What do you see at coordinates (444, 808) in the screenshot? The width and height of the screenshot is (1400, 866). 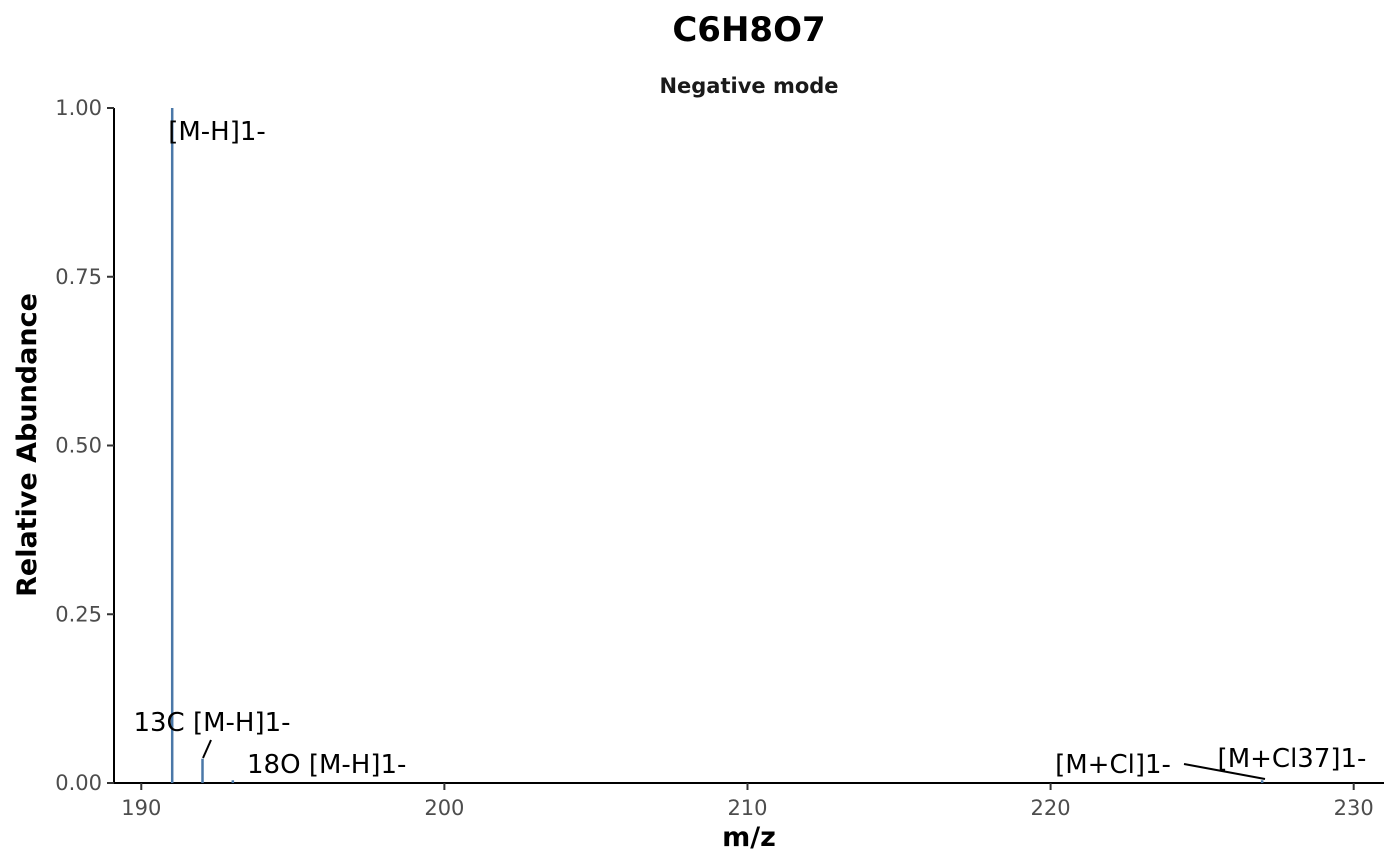 I see `x-tick-label: 200` at bounding box center [444, 808].